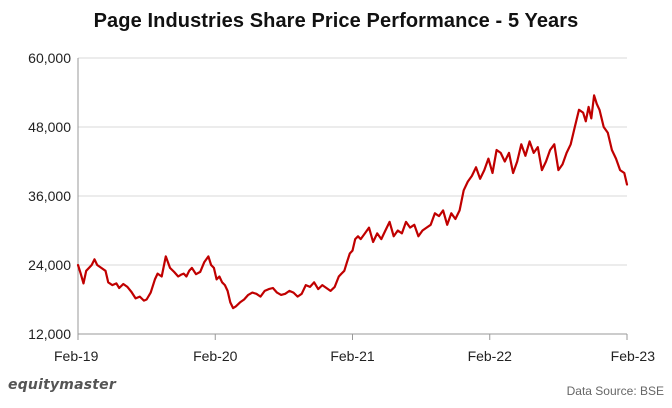 The image size is (672, 408). I want to click on y-tick-label: 60,000, so click(49, 58).